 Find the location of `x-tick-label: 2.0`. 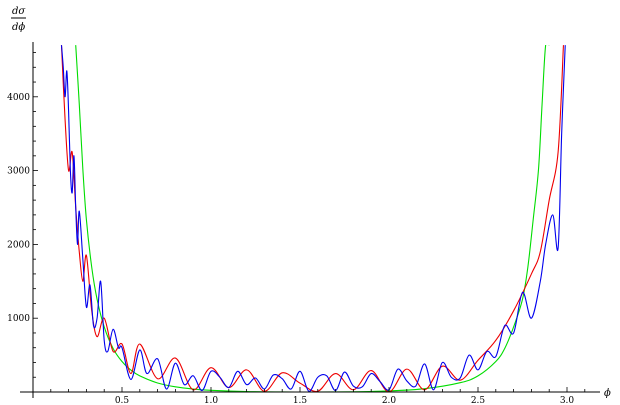

x-tick-label: 2.0 is located at coordinates (389, 400).